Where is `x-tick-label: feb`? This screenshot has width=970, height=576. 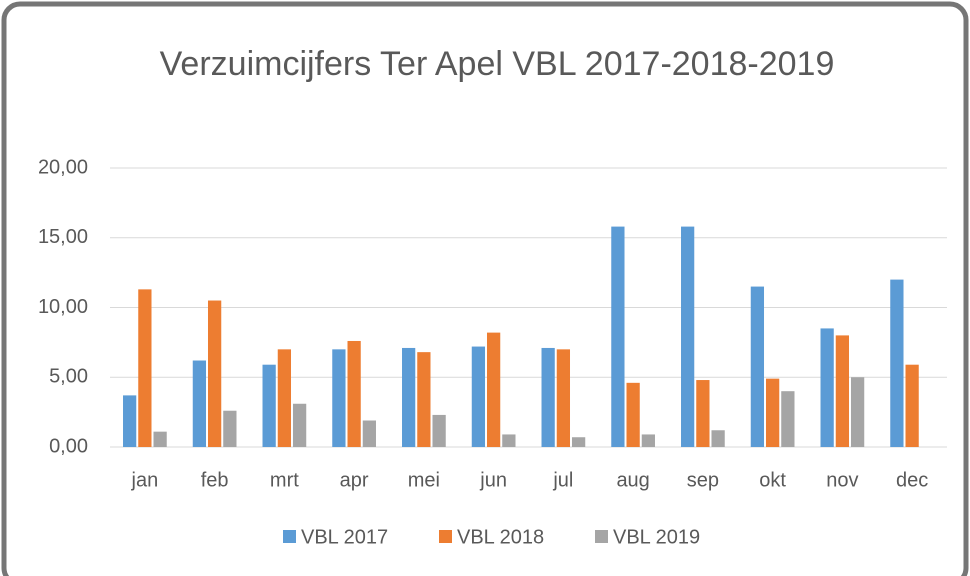
x-tick-label: feb is located at coordinates (215, 480).